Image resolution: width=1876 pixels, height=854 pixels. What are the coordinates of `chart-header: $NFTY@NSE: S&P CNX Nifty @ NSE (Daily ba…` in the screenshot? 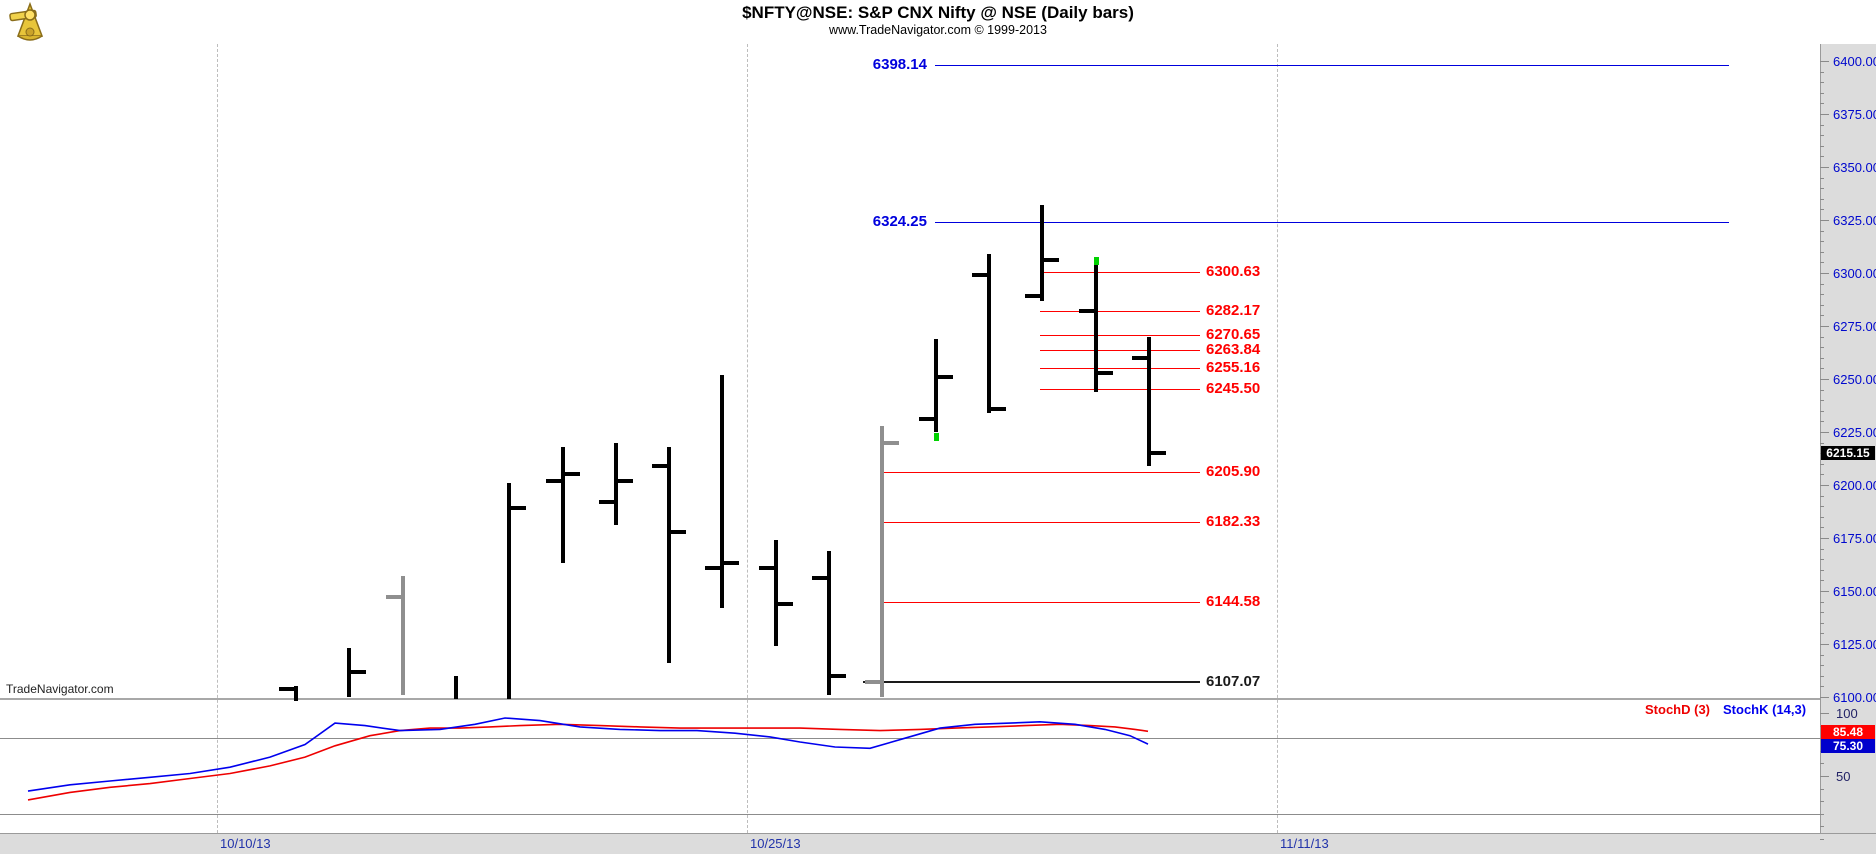 It's located at (938, 22).